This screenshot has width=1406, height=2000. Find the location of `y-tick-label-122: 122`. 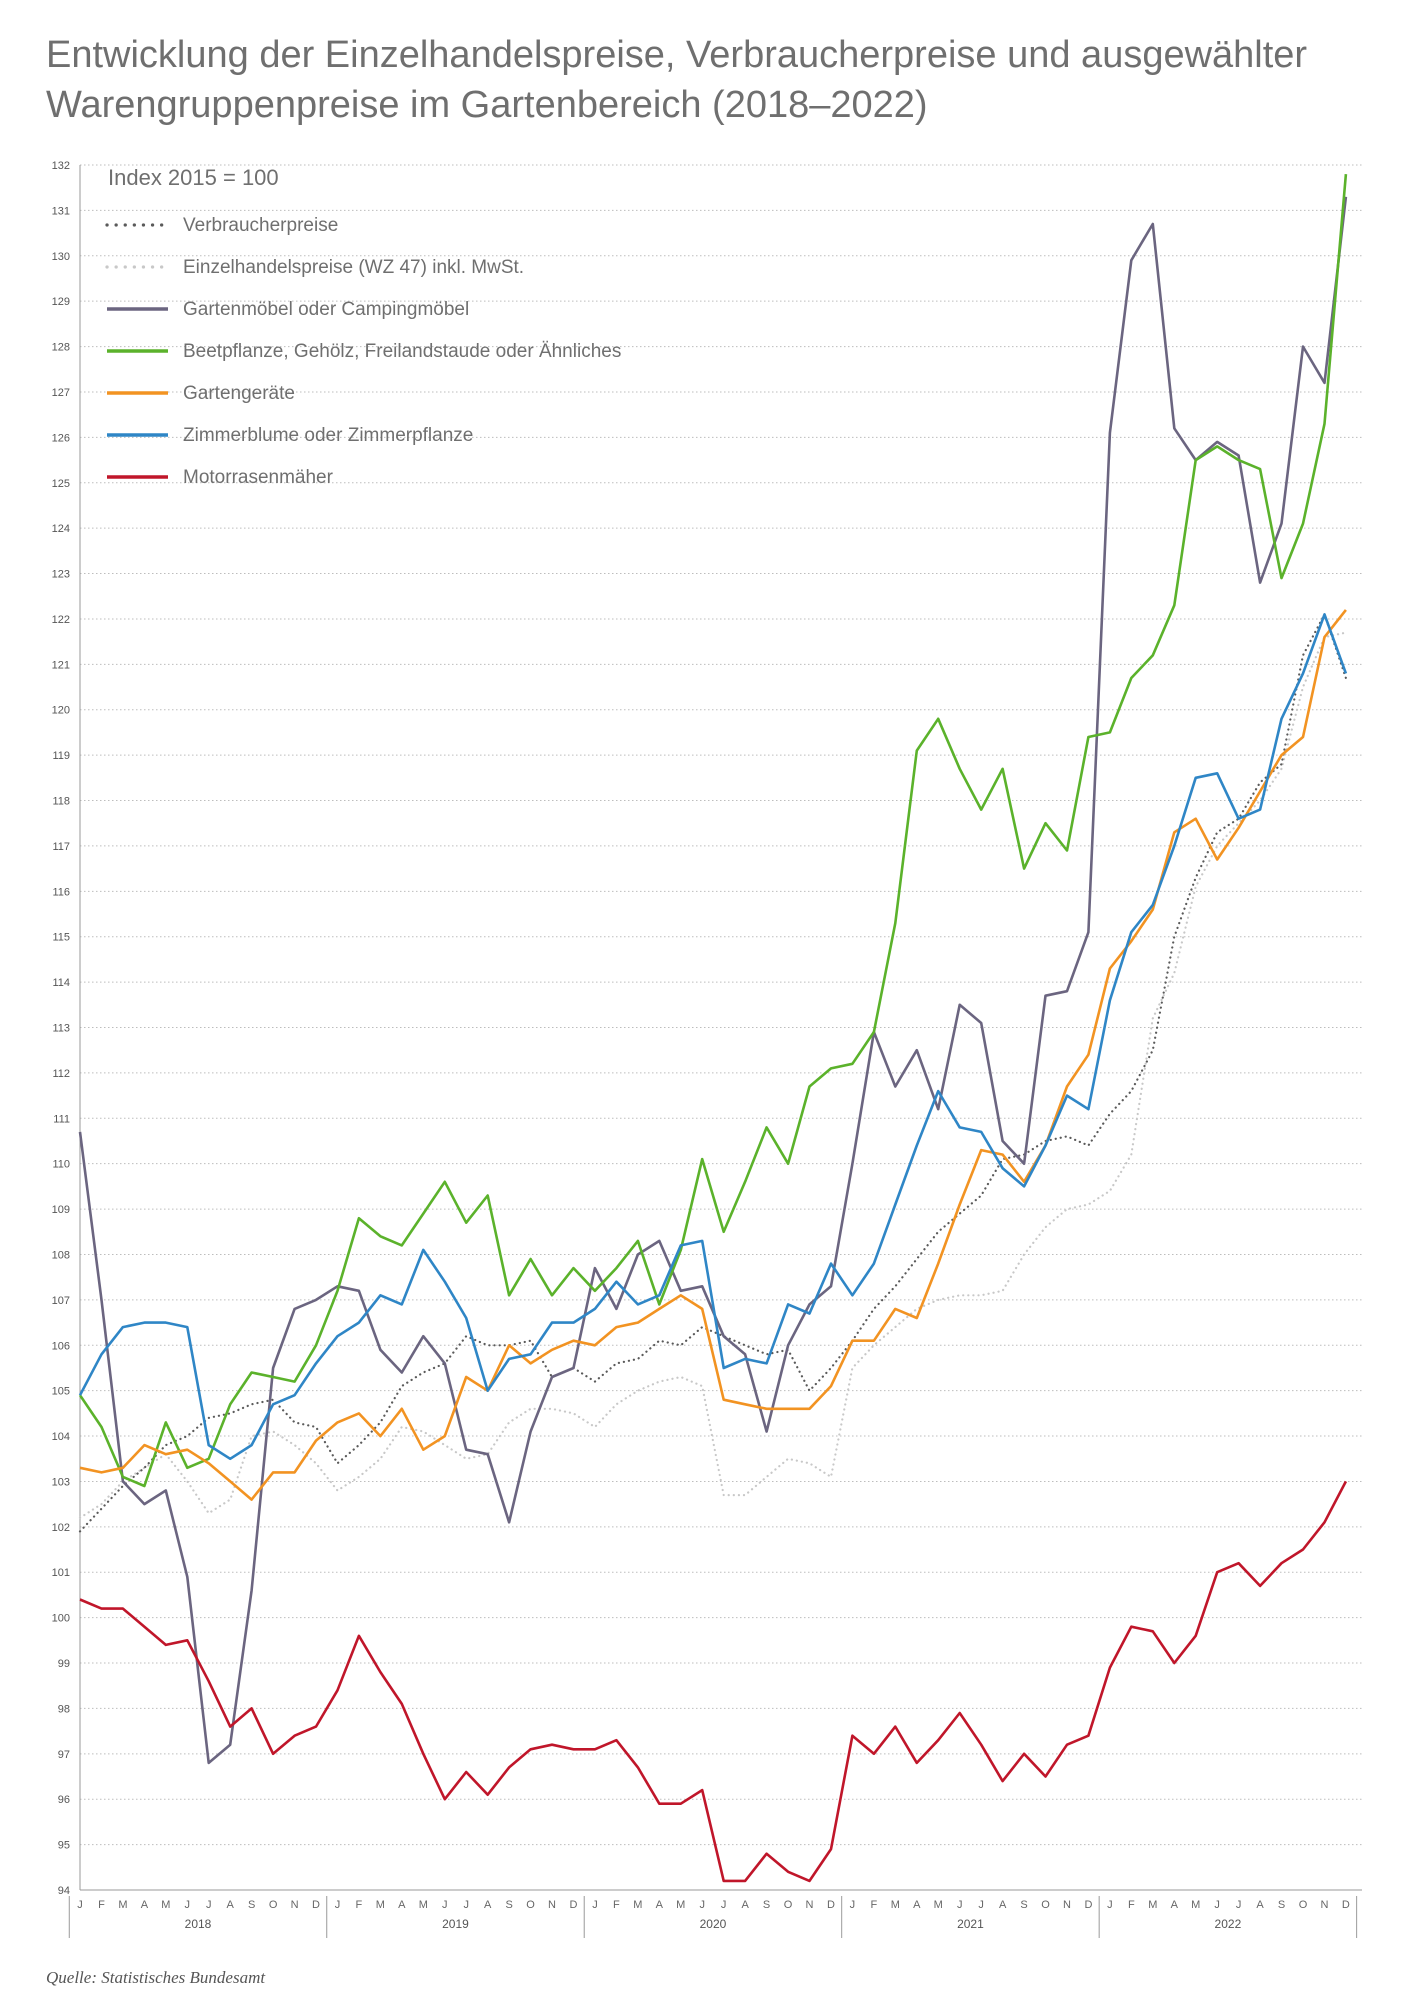

y-tick-label-122: 122 is located at coordinates (61, 620).